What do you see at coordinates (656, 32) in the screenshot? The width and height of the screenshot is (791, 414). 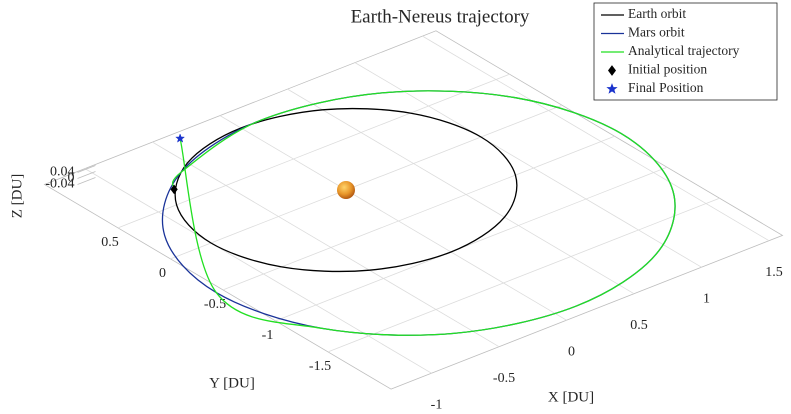 I see `legend-label: Mars orbit` at bounding box center [656, 32].